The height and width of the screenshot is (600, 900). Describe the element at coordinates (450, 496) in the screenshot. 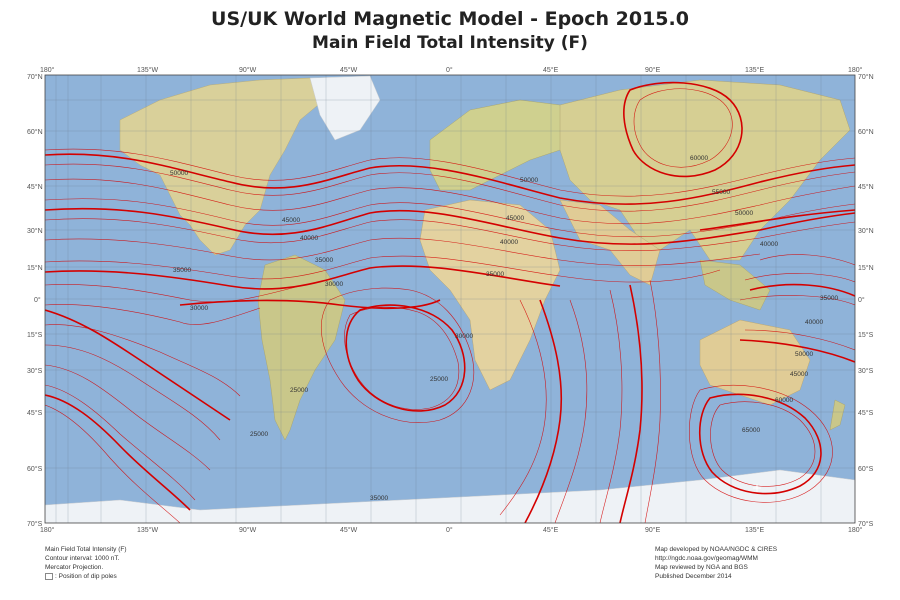

I see `land-antarctica` at that location.